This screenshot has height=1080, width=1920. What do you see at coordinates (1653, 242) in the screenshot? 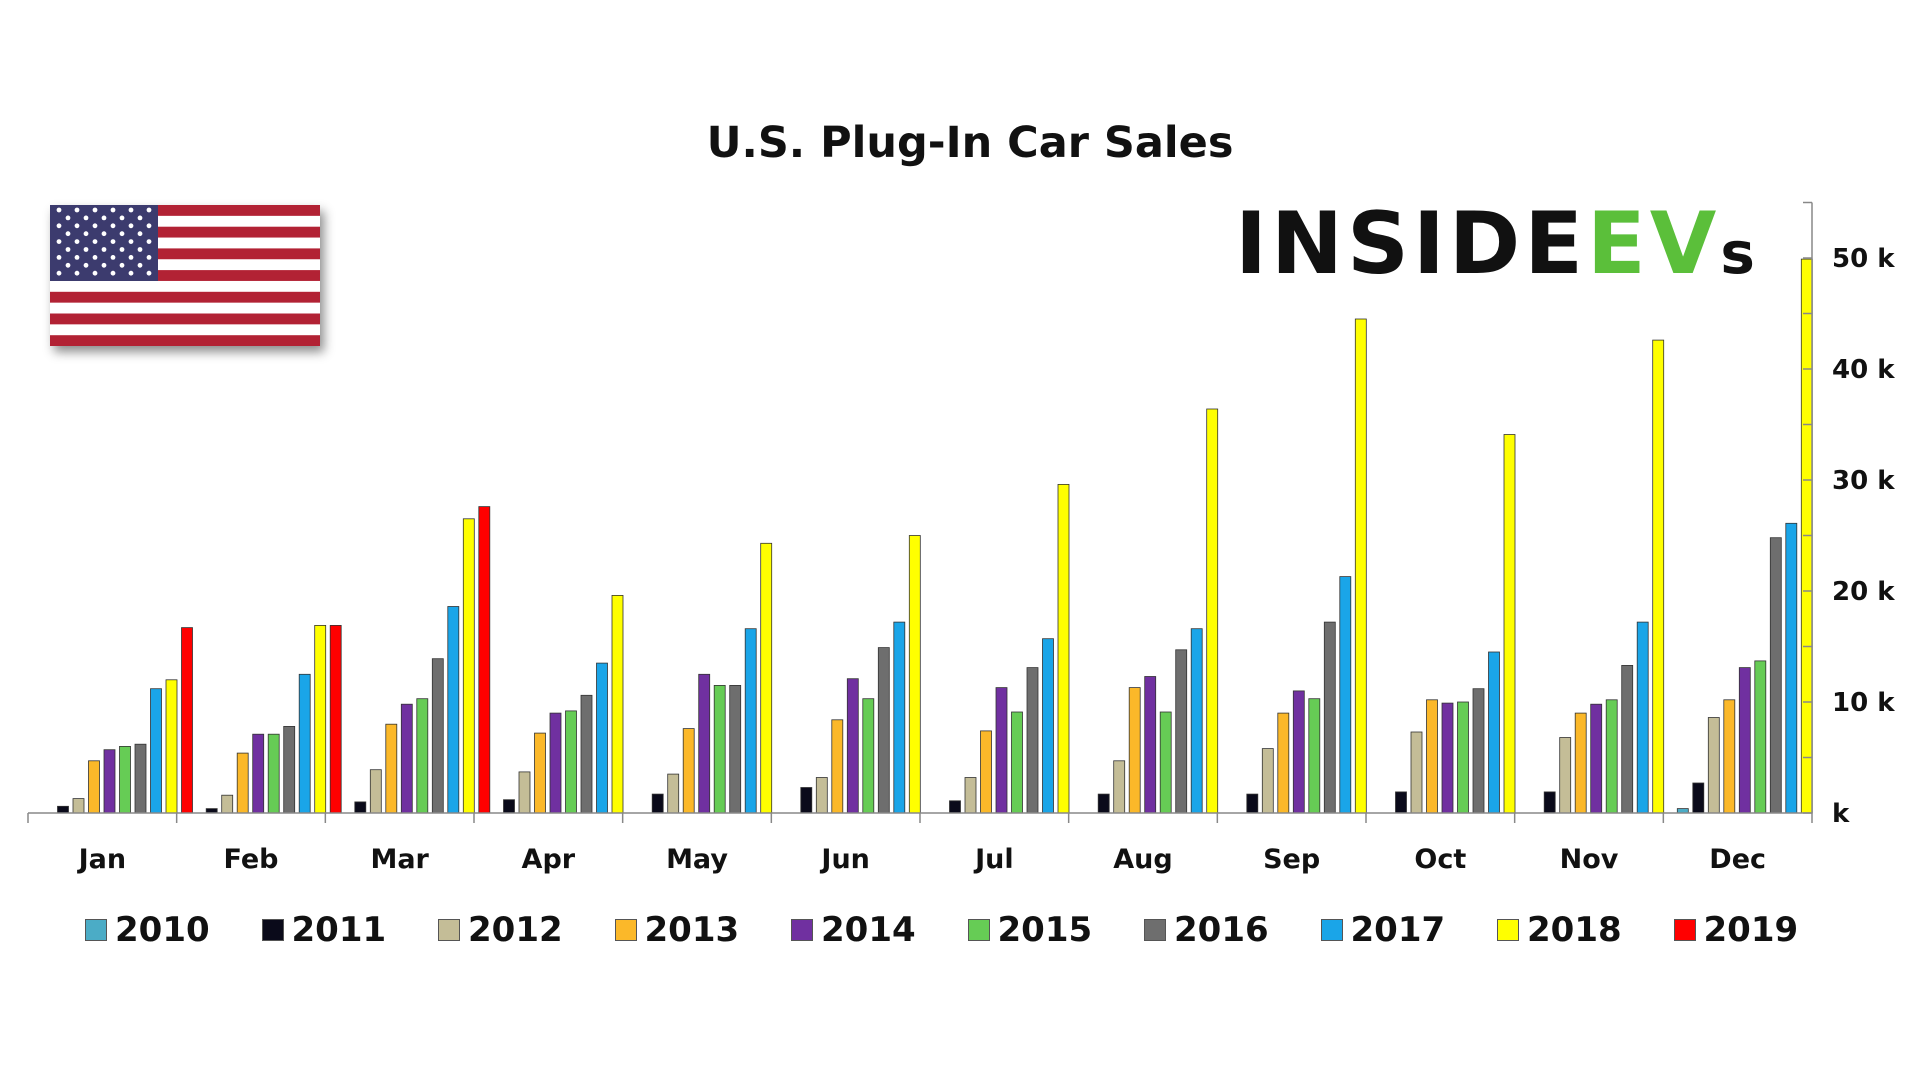
I see `logo-text-green: EV` at bounding box center [1653, 242].